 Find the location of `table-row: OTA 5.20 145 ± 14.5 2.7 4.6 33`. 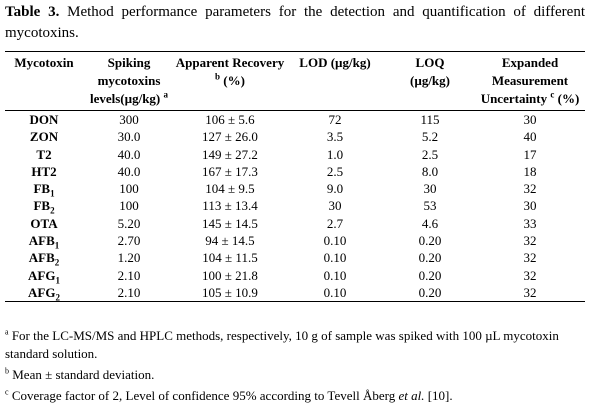

table-row: OTA 5.20 145 ± 14.5 2.7 4.6 33 is located at coordinates (295, 223).